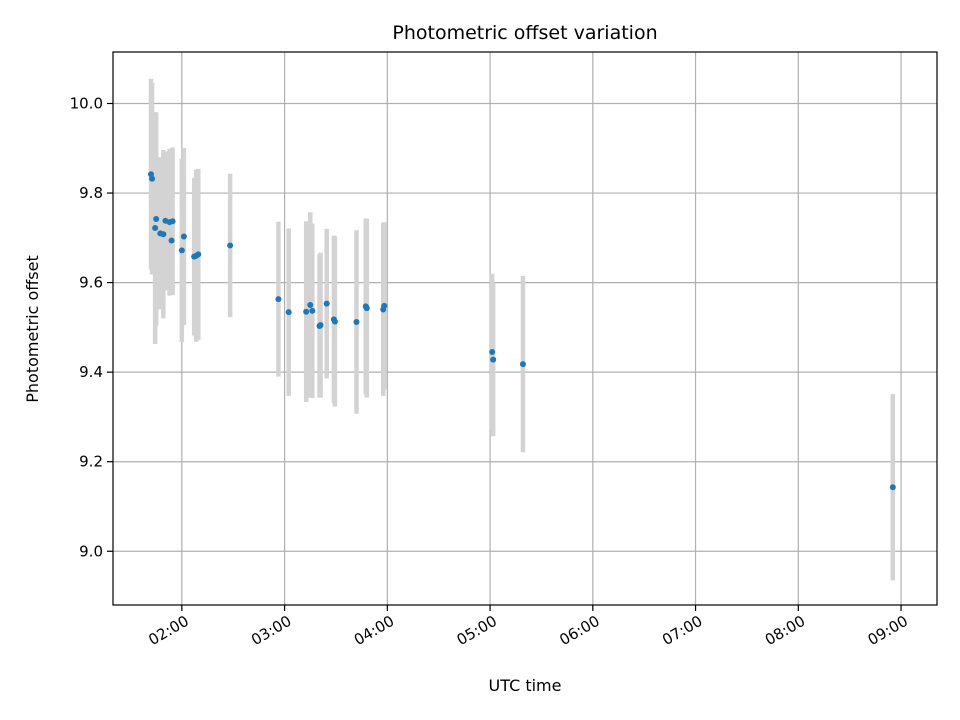  Describe the element at coordinates (91, 462) in the screenshot. I see `y-tick-label: 9.2` at that location.